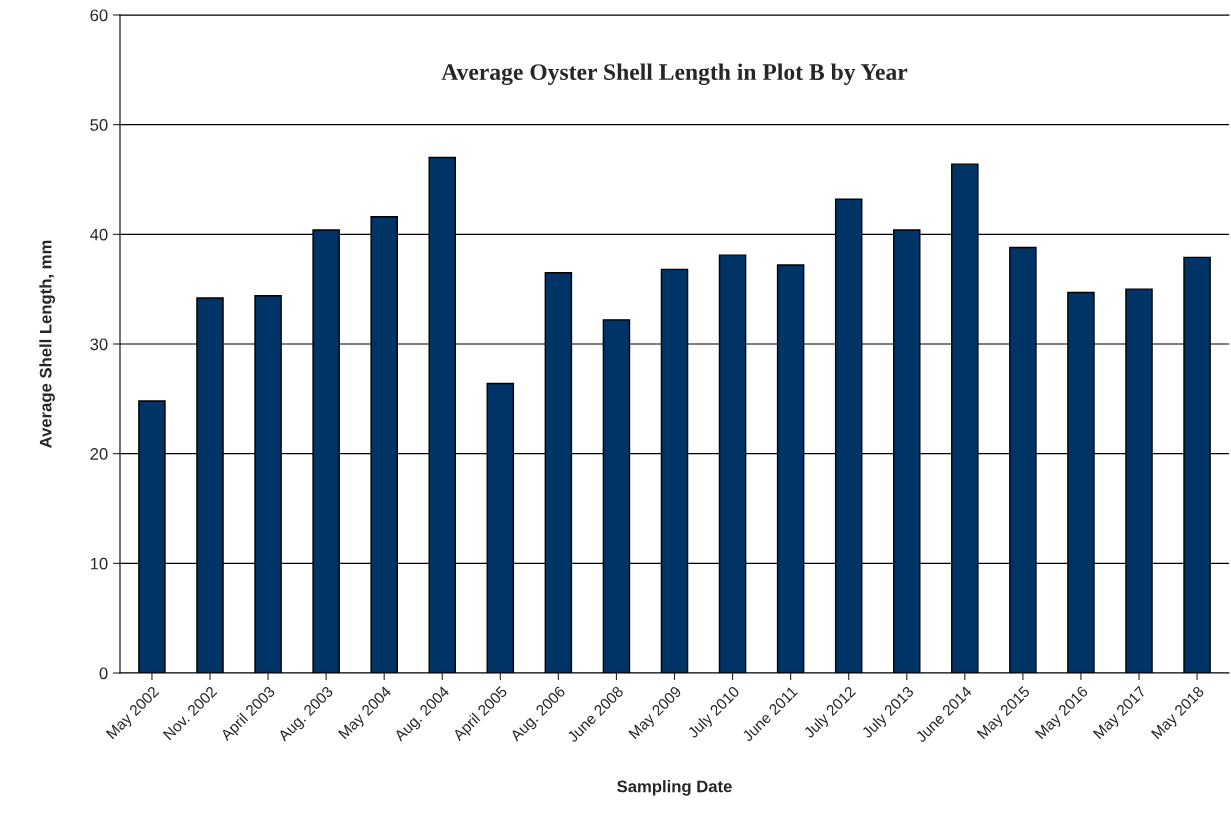 This screenshot has height=821, width=1231. I want to click on y-tick-label: 30, so click(99, 344).